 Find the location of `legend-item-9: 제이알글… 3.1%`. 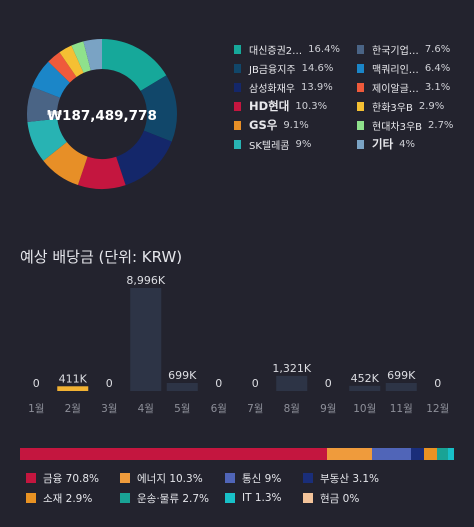

legend-item-9: 제이알글… 3.1% is located at coordinates (403, 87).